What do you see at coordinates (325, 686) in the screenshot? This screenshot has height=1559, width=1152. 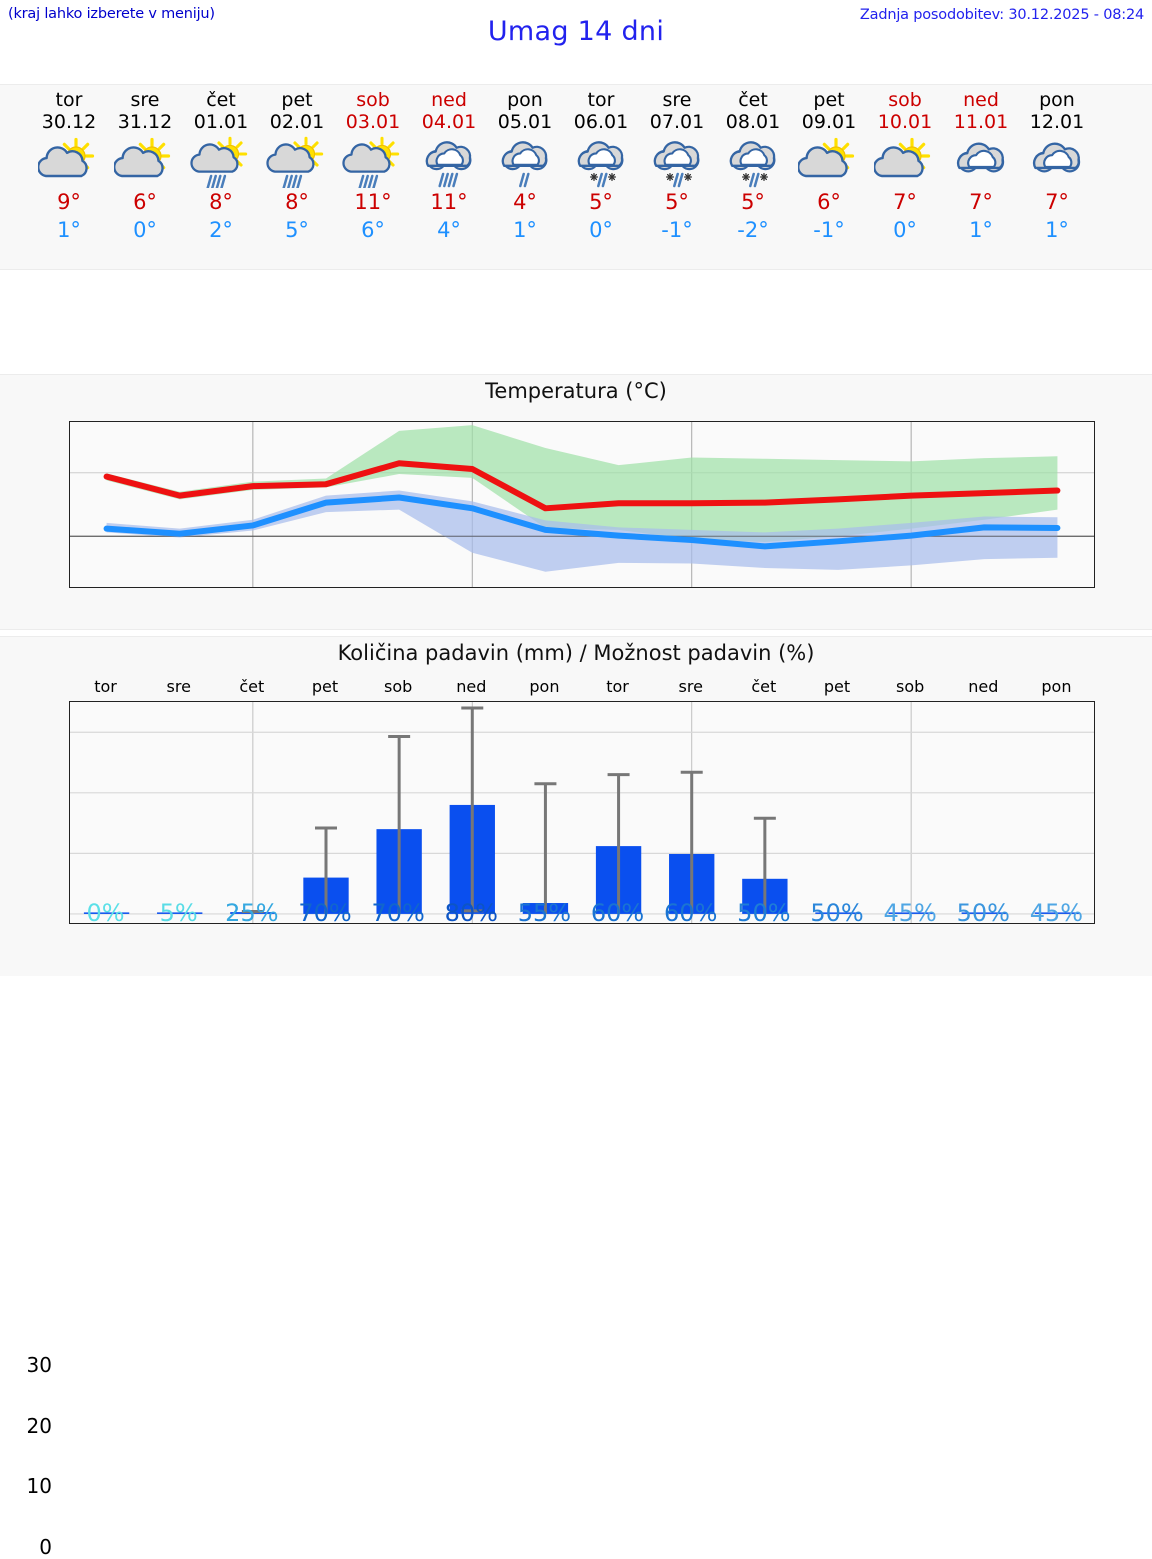 I see `precipitation-day-label: pet` at bounding box center [325, 686].